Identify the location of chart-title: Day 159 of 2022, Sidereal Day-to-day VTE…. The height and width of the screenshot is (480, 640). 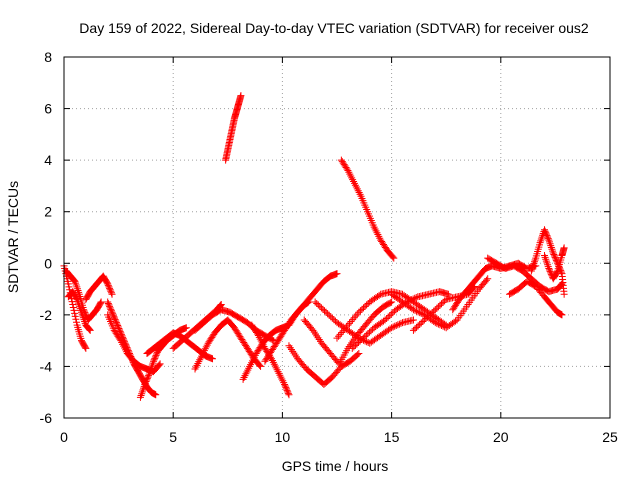
(334, 28).